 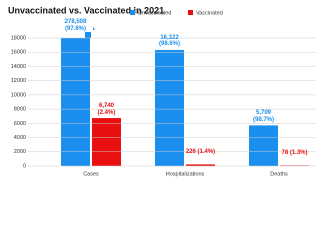 I want to click on chart-title: Unvaccinated vs. Vaccinated in 2021, so click(x=86, y=10).